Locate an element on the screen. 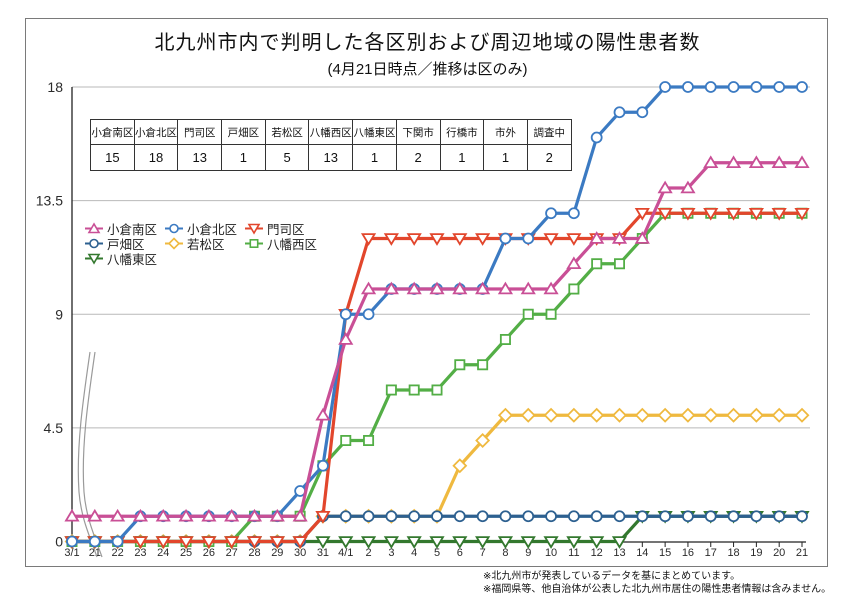  y-tick-label: 0 is located at coordinates (59, 542).